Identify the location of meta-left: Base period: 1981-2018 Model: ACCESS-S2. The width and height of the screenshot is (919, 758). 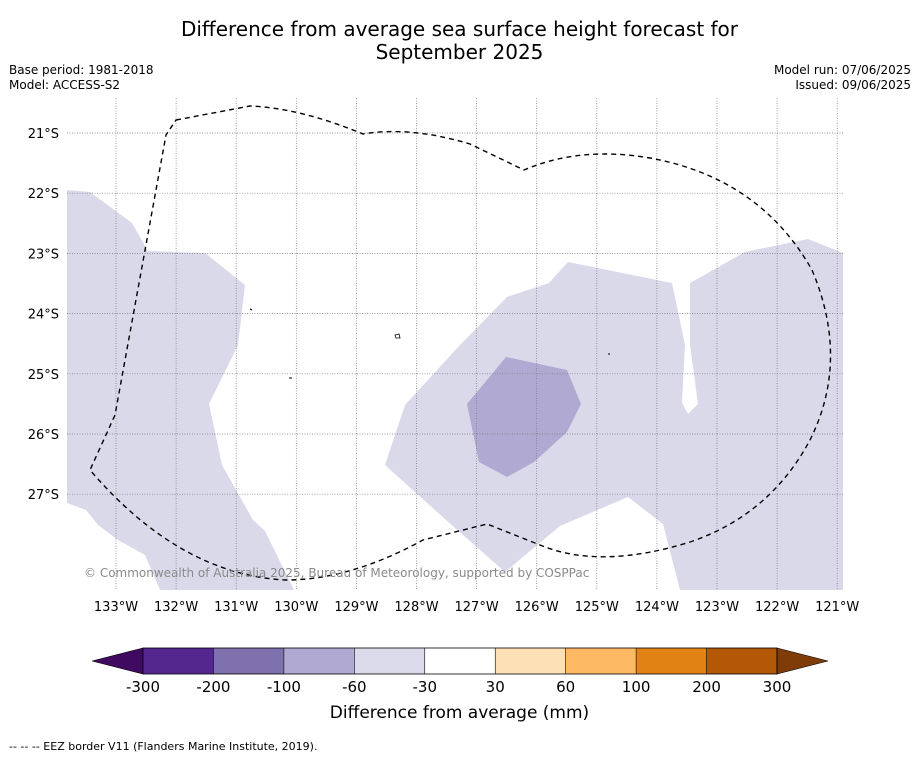
(81, 78).